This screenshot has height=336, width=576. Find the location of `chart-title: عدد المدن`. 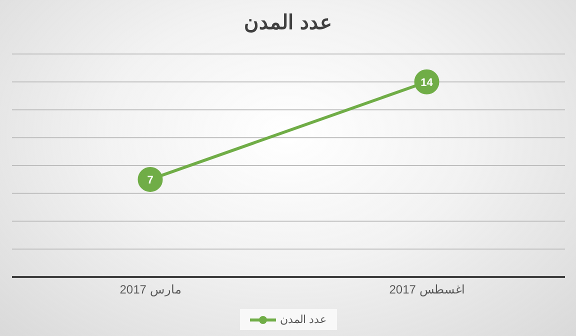

chart-title: عدد المدن is located at coordinates (288, 23).